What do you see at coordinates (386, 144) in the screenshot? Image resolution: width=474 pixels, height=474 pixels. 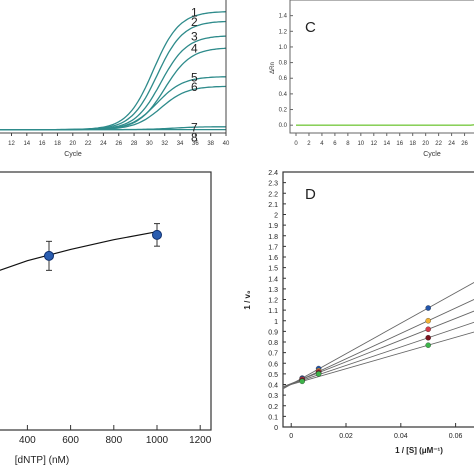 I see `panel-c-x-tick-label: 14` at bounding box center [386, 144].